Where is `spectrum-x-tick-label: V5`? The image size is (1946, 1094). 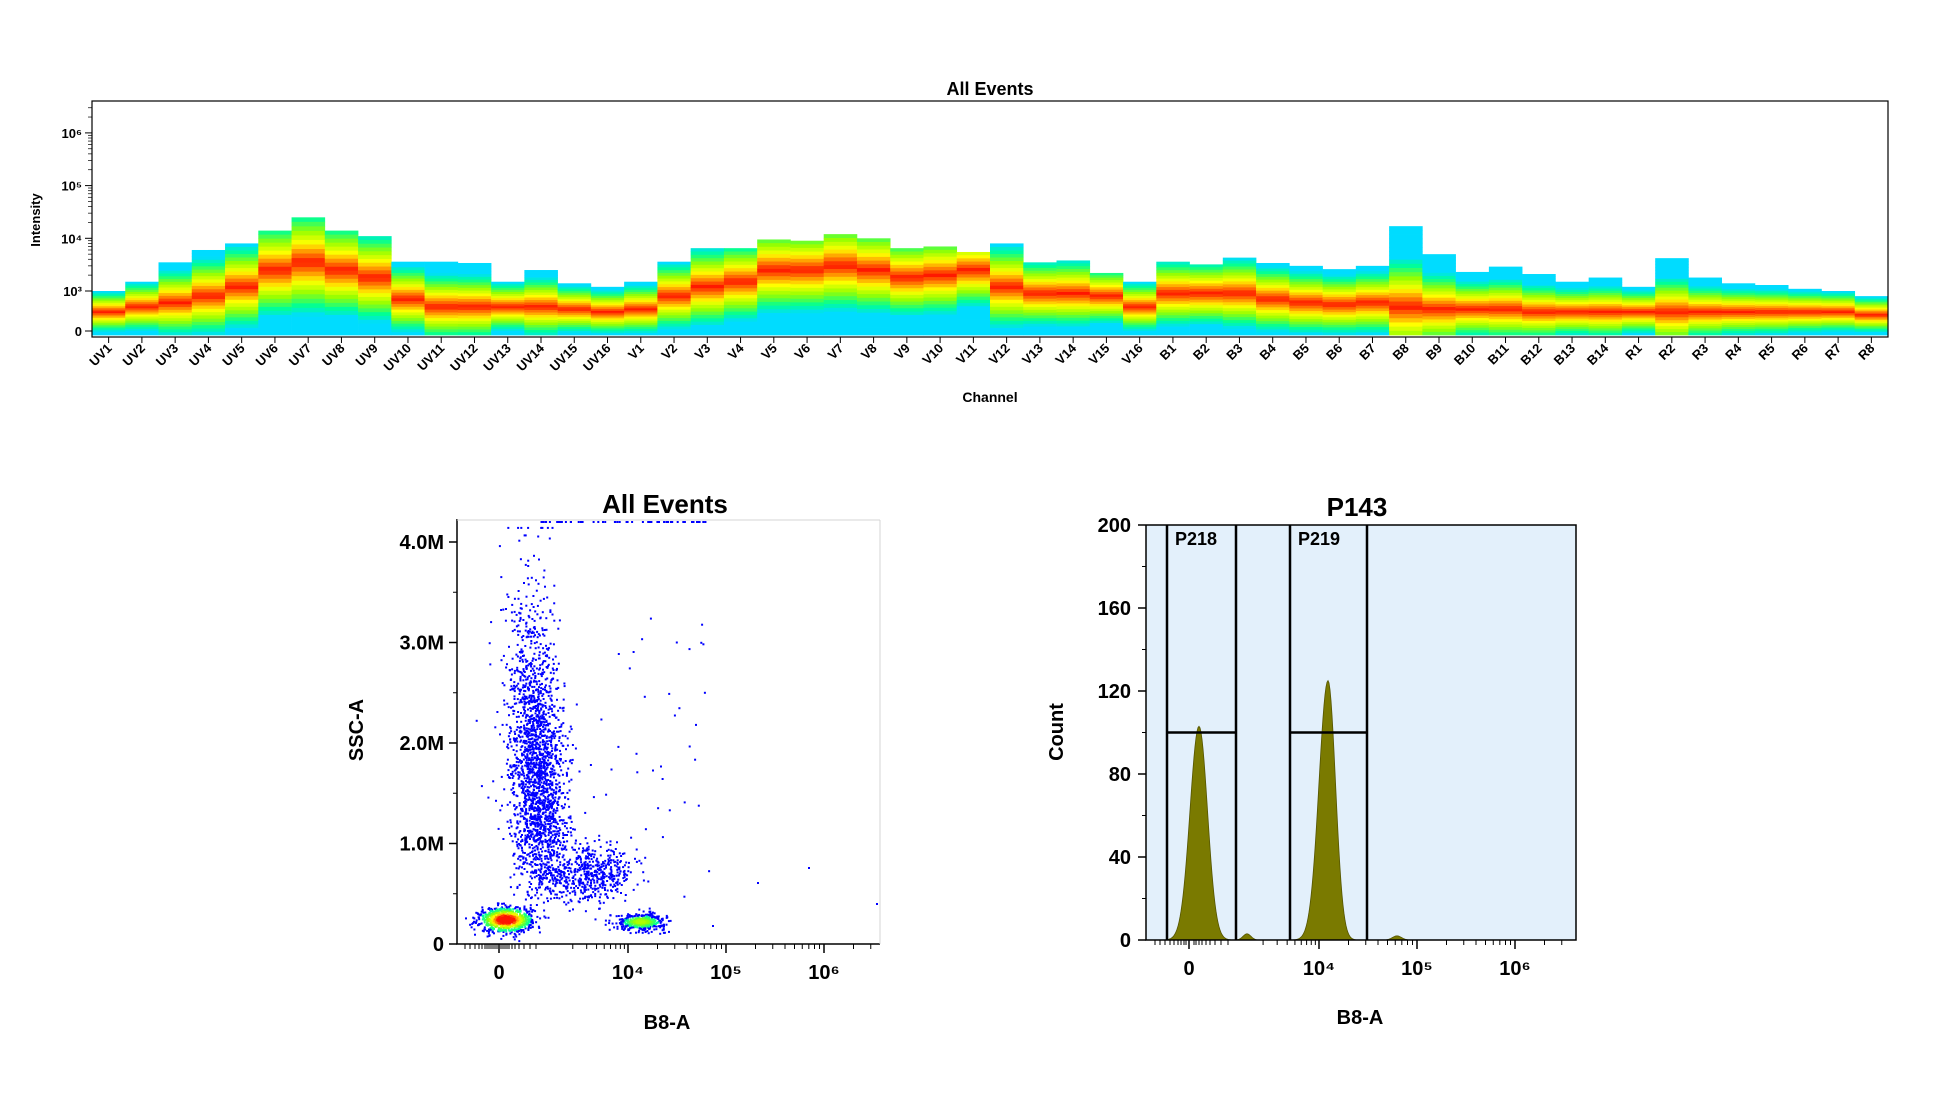 spectrum-x-tick-label: V5 is located at coordinates (769, 352).